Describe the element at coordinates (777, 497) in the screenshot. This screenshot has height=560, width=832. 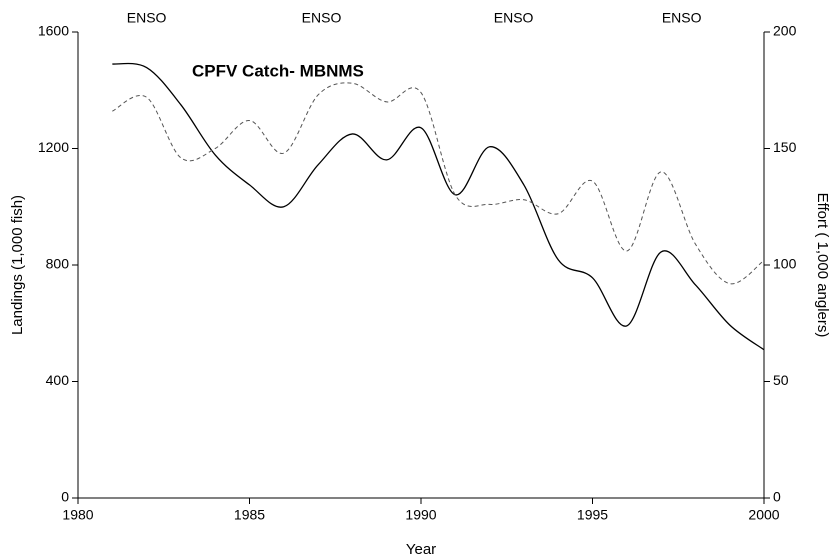
I see `y2-tick-label: 0` at that location.